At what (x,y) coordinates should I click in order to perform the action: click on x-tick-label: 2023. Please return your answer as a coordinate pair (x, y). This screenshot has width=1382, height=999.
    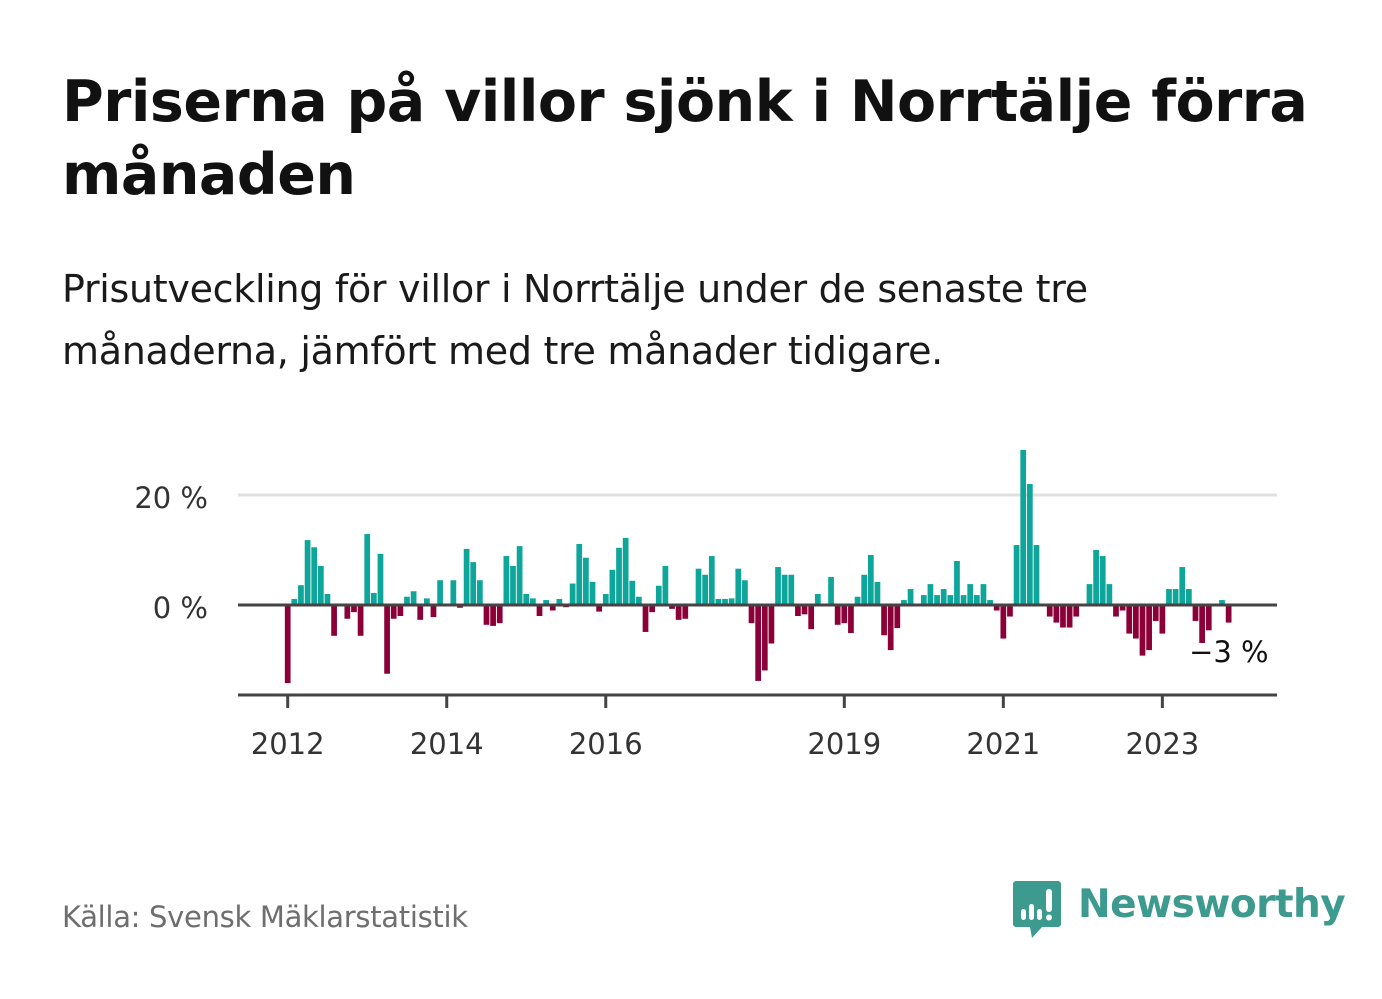
    Looking at the image, I should click on (1162, 744).